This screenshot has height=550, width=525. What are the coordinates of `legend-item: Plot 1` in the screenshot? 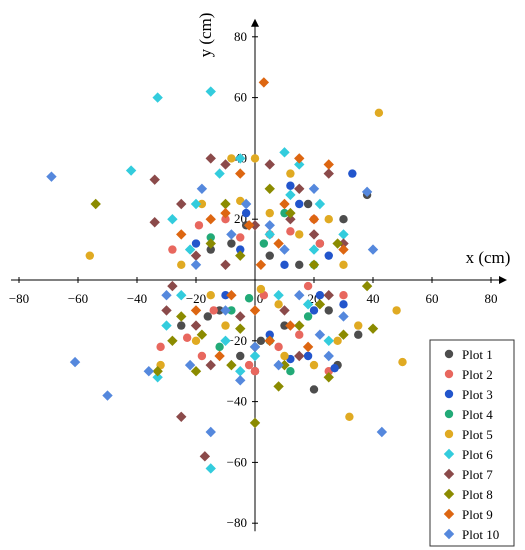 It's located at (468, 354).